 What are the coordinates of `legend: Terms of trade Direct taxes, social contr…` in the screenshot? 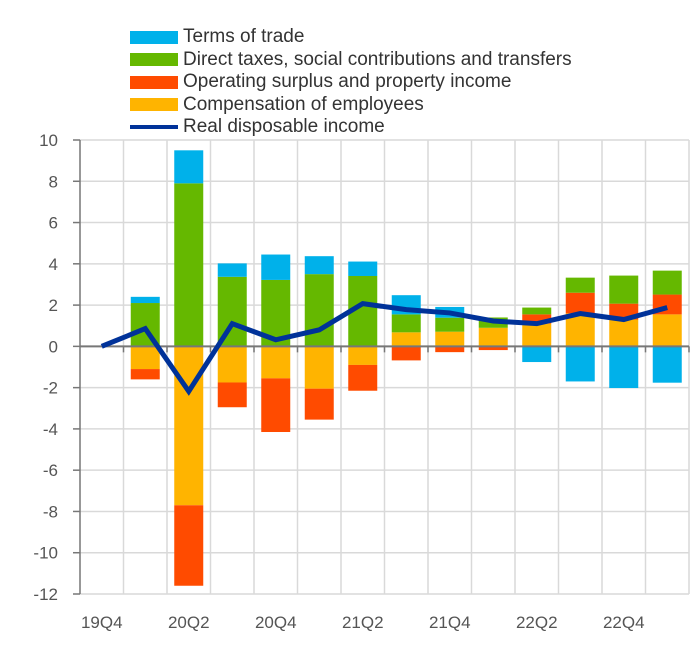 It's located at (351, 82).